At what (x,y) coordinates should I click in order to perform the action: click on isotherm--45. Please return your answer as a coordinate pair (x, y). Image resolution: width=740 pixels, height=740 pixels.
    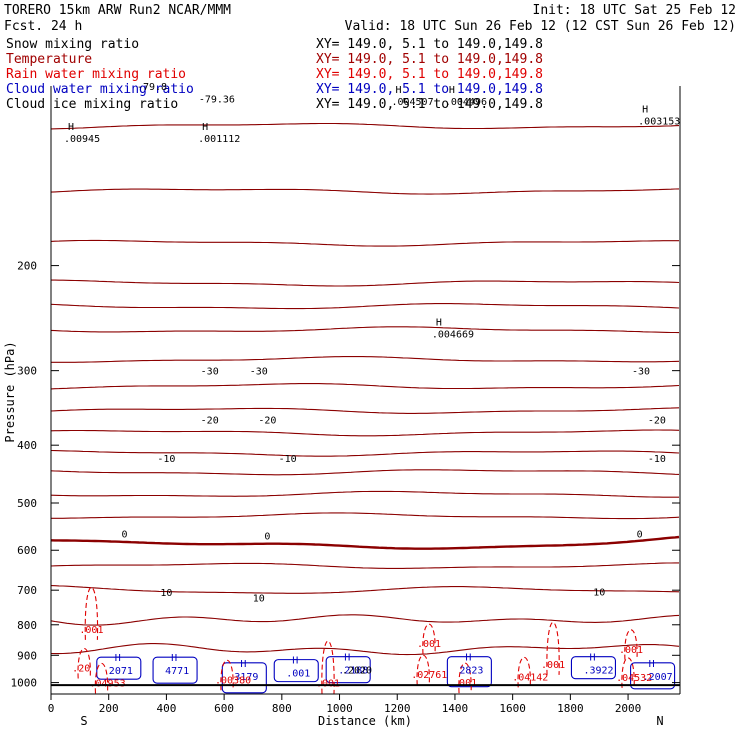
    Looking at the image, I should click on (365, 330).